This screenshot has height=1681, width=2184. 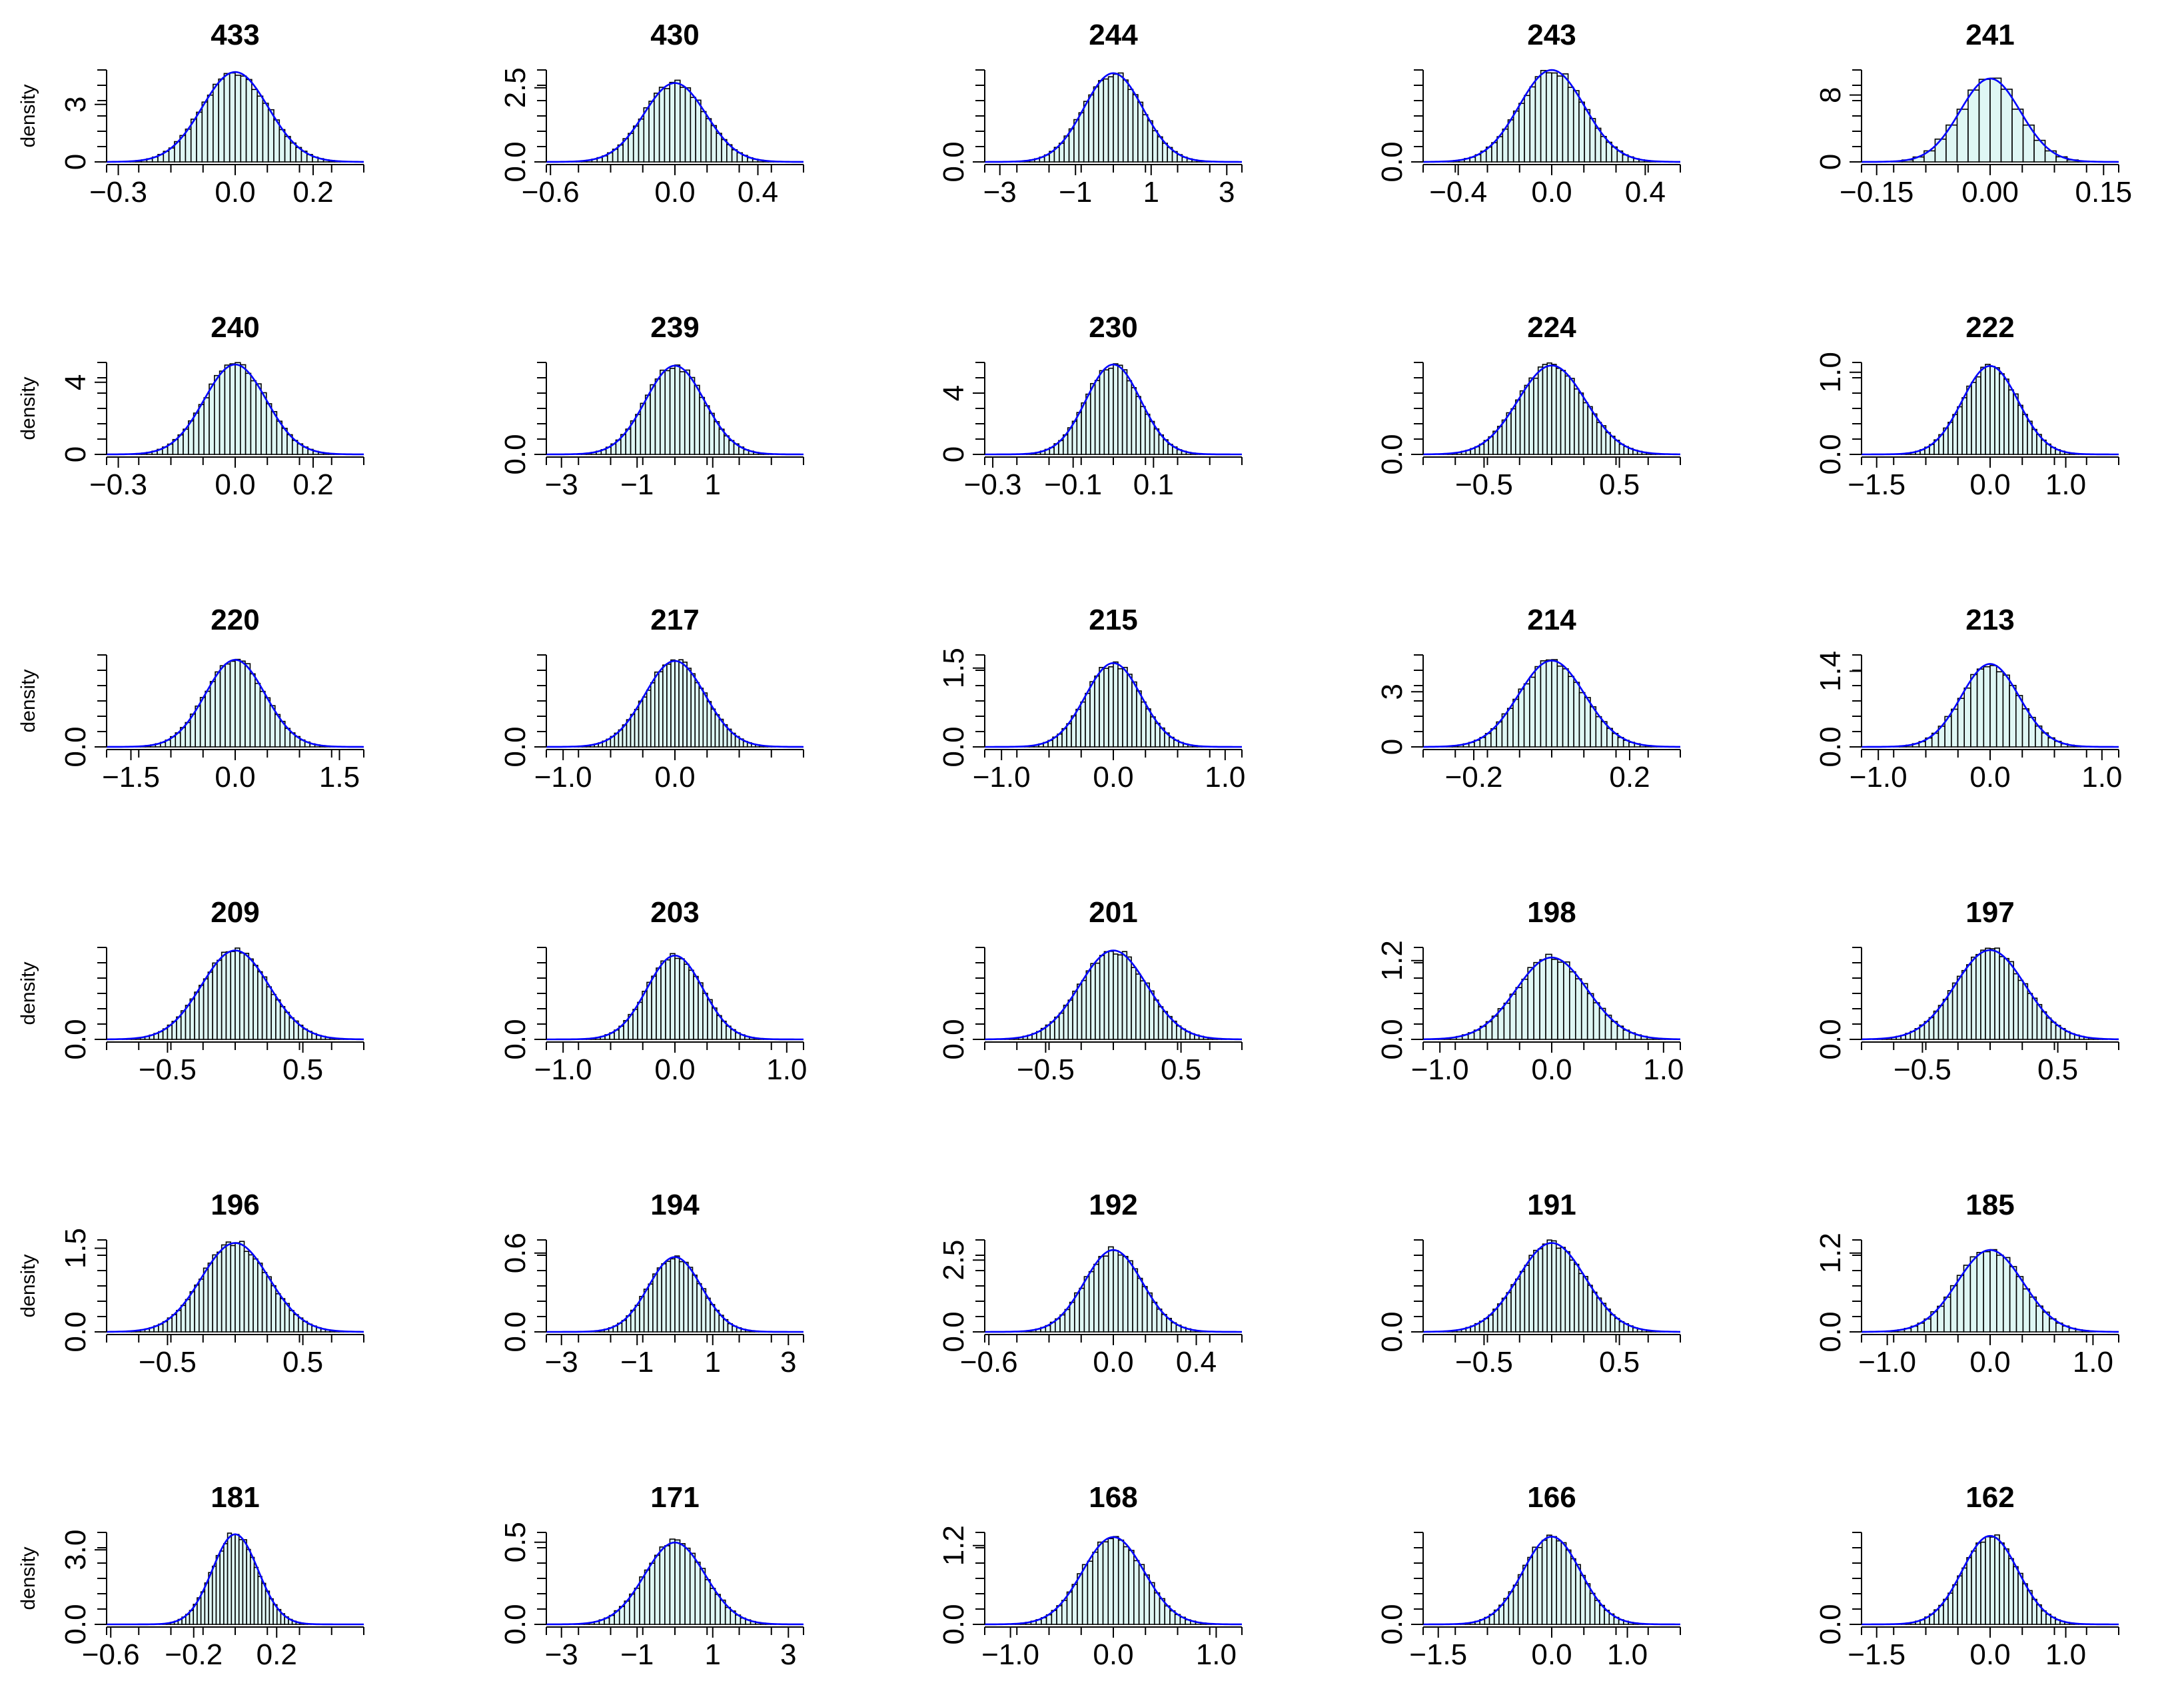 What do you see at coordinates (1831, 671) in the screenshot?
I see `y-tick-label: 1.4` at bounding box center [1831, 671].